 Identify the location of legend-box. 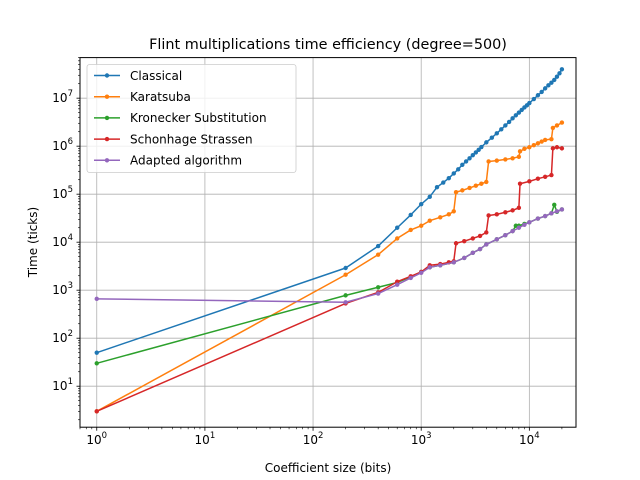
(191, 118).